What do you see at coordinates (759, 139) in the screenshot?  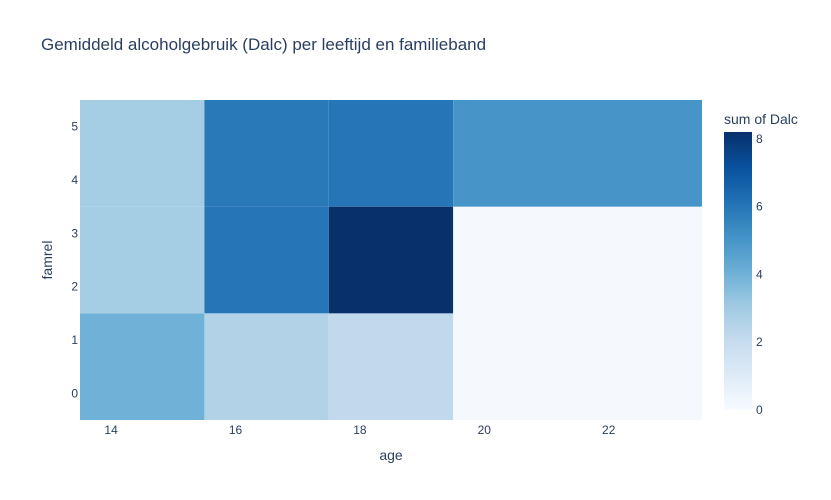 I see `colorbar-tick-label: 8` at bounding box center [759, 139].